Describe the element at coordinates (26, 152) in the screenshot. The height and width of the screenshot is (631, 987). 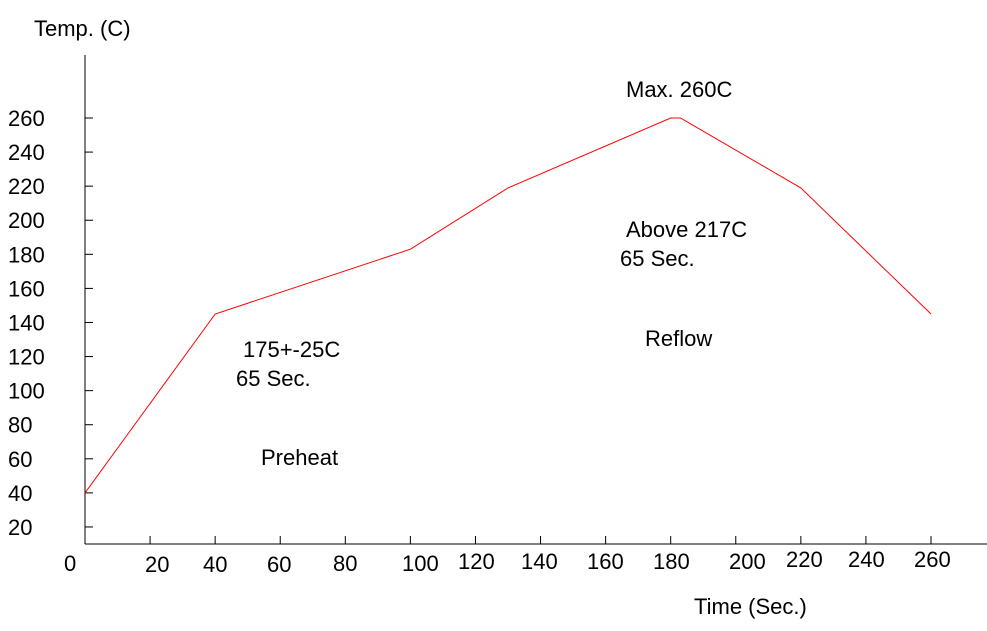
I see `y-tick-label: 240` at that location.